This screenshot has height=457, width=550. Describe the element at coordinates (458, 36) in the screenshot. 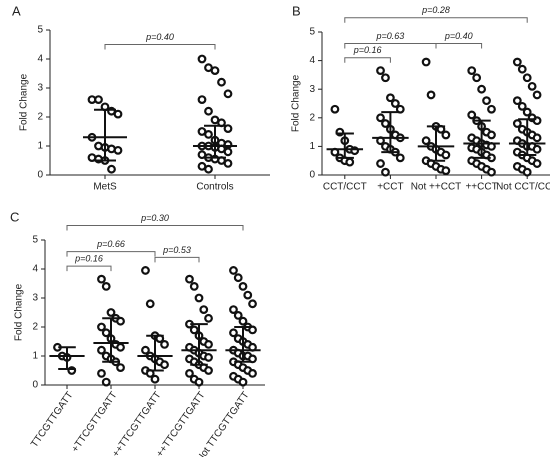

I see `p-value-label: p=0.40` at that location.